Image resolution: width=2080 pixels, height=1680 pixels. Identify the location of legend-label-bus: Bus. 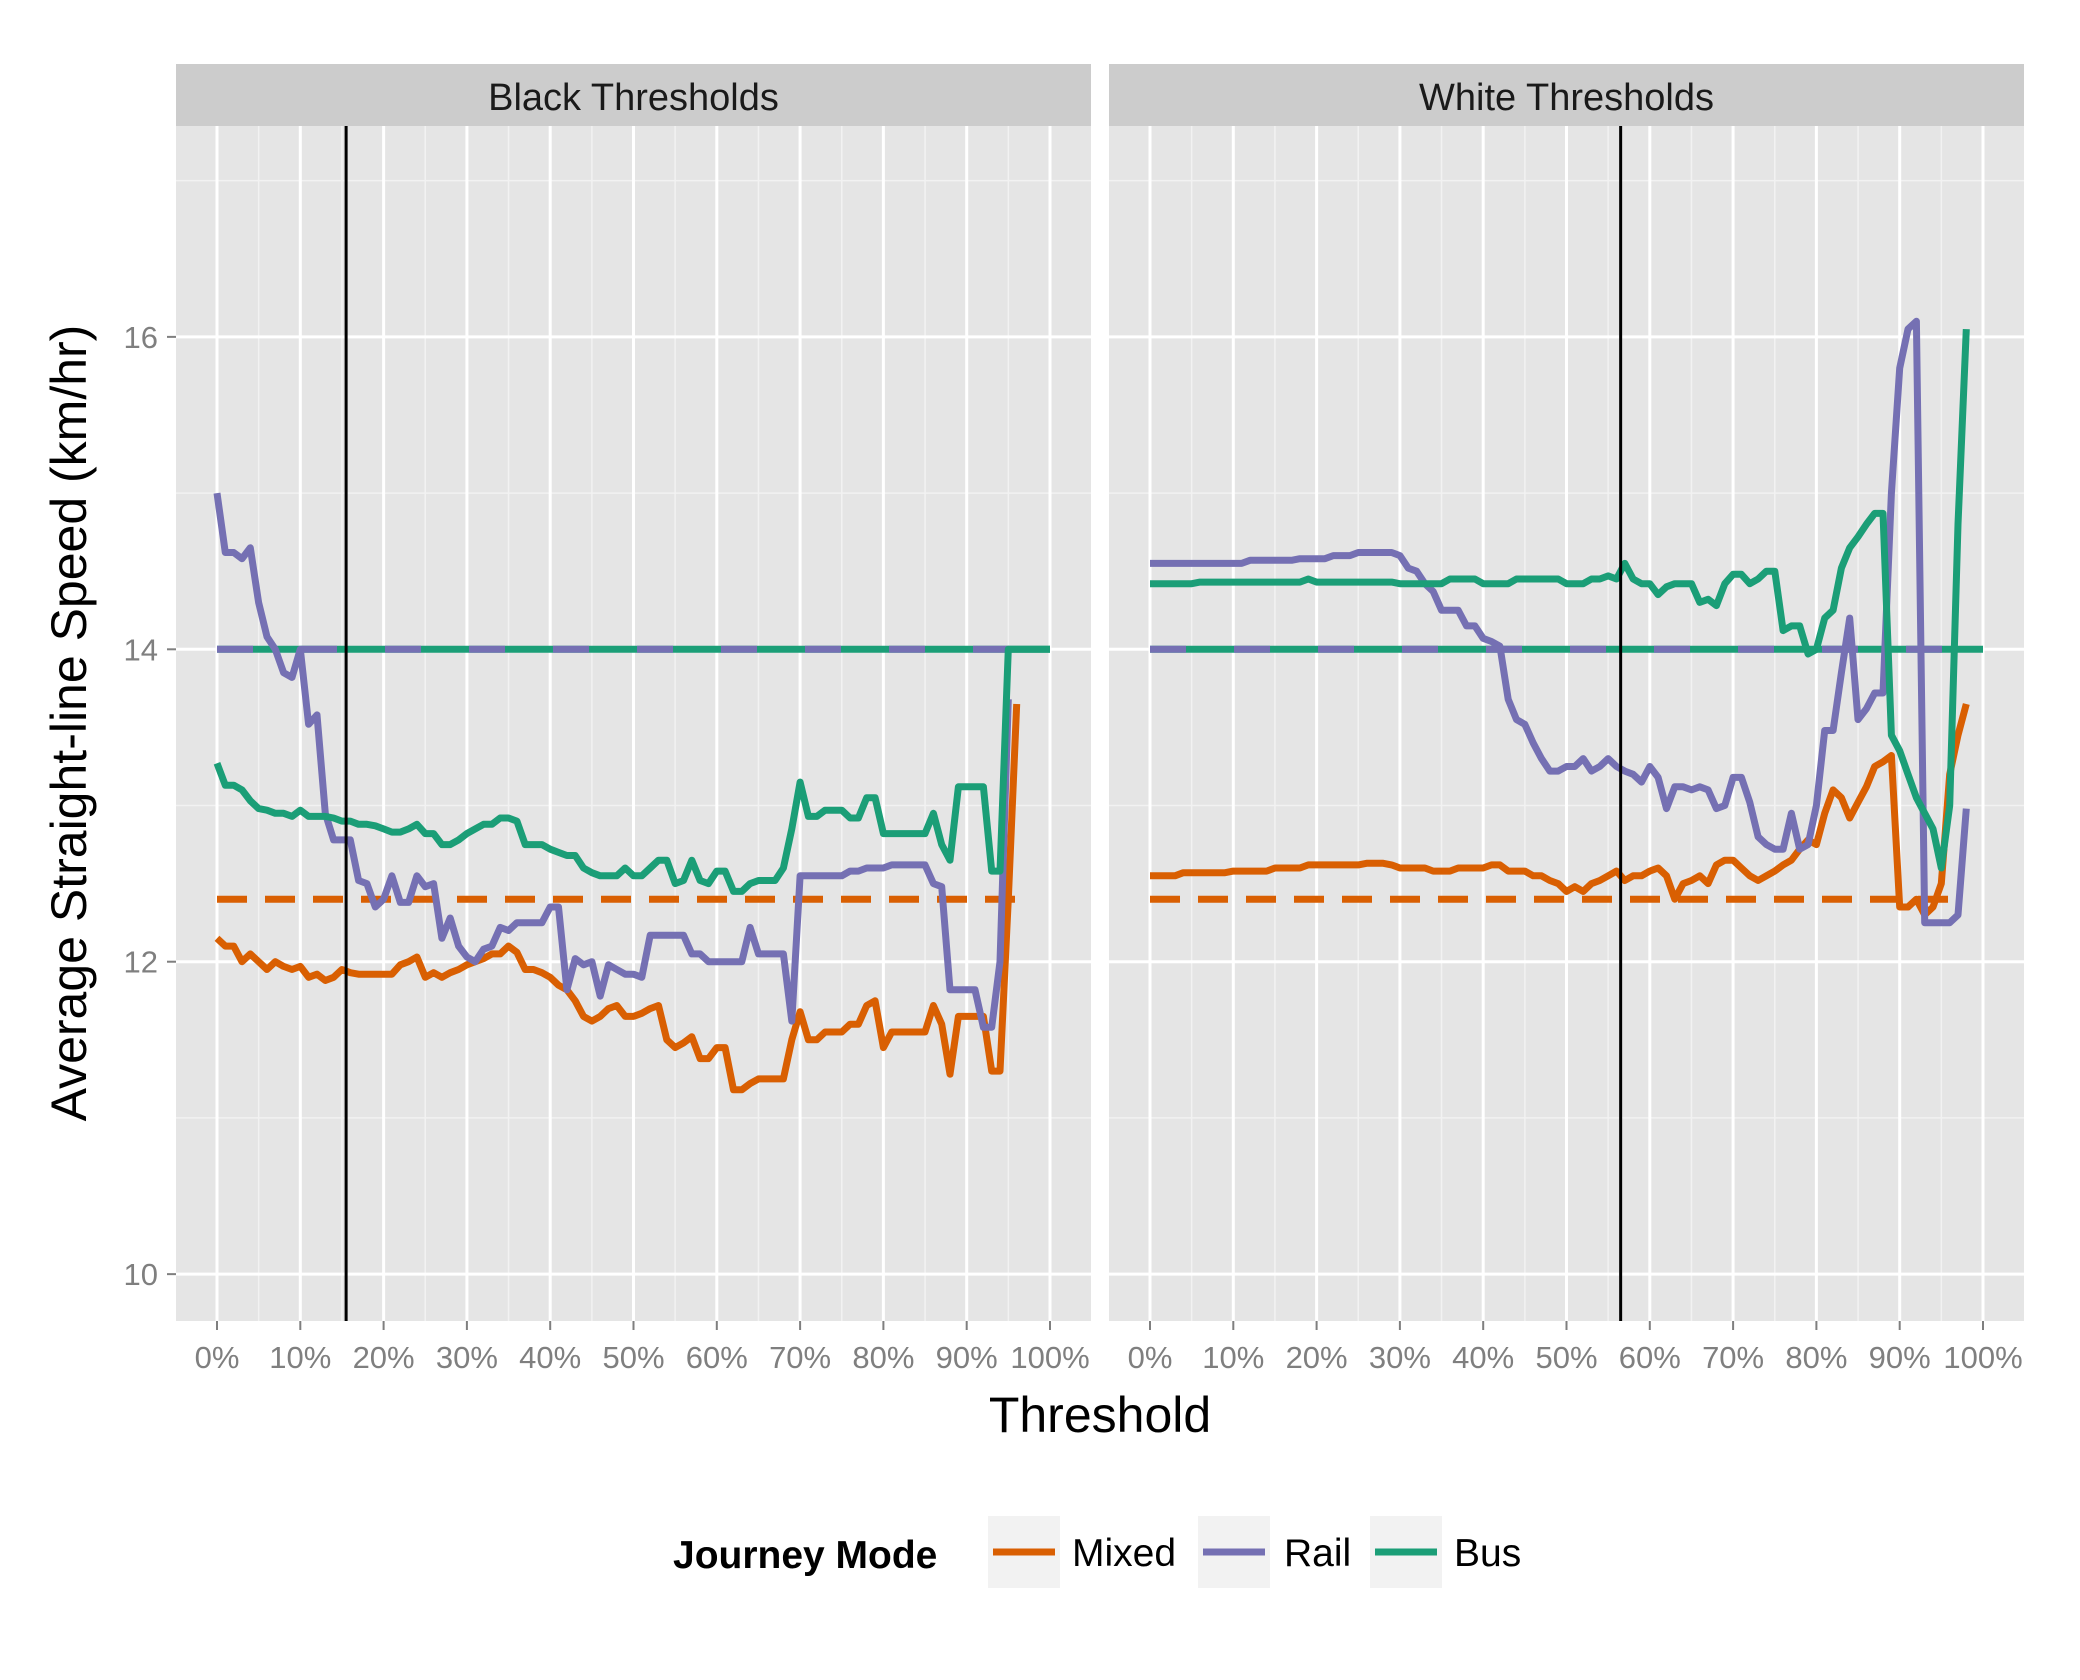
(1487, 1553).